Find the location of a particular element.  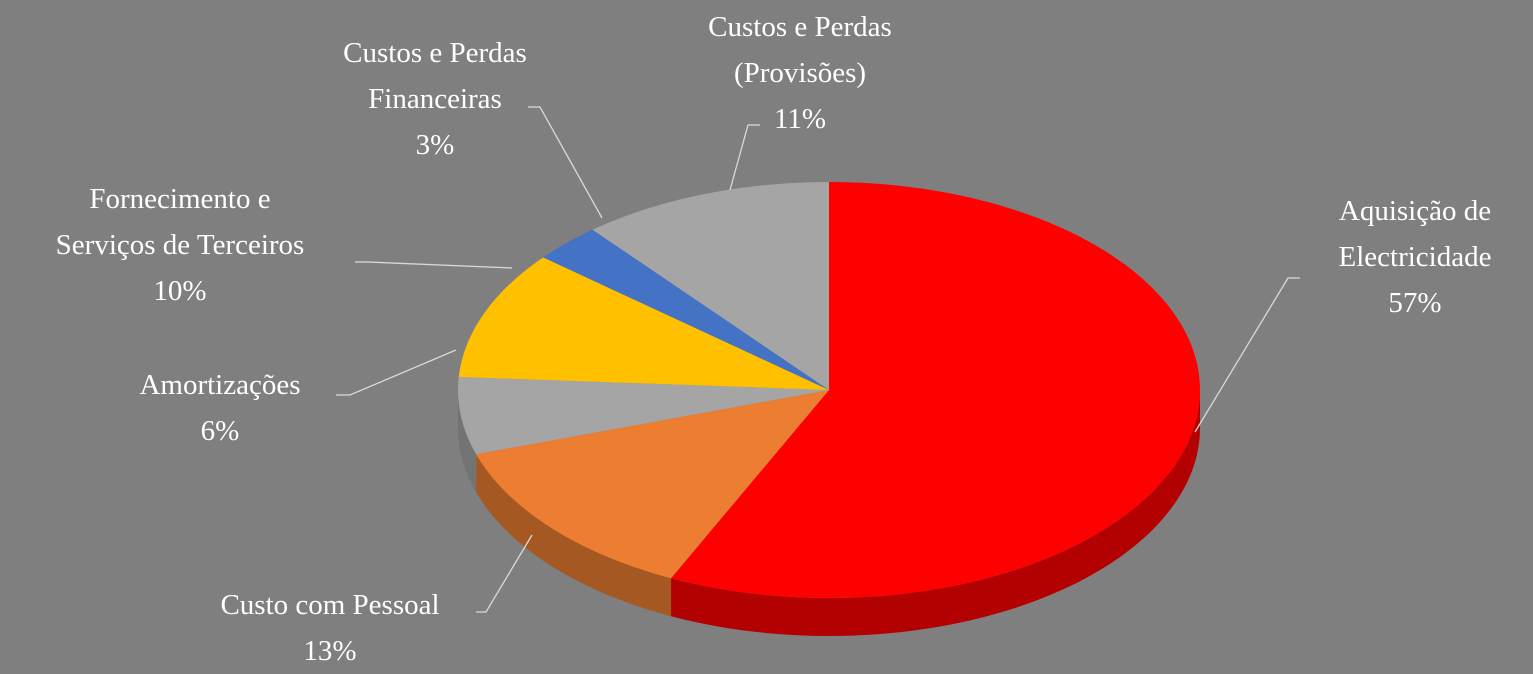

data-label: Custos e Perdas (Provisões) 11% is located at coordinates (800, 73).